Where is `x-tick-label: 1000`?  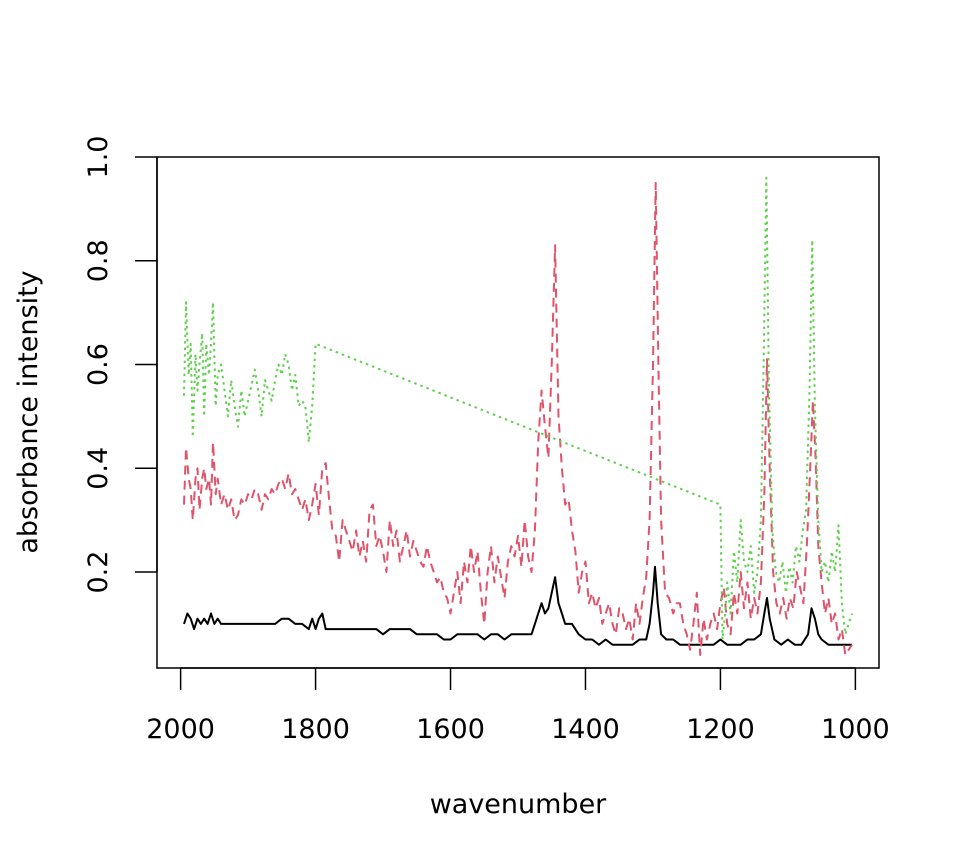
x-tick-label: 1000 is located at coordinates (855, 729).